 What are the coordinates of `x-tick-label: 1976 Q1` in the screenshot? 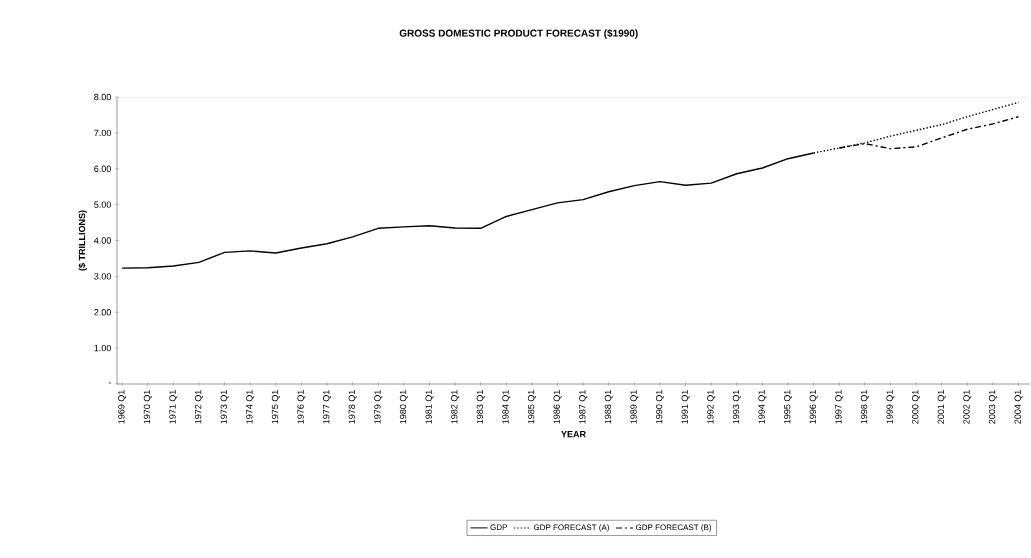 It's located at (301, 407).